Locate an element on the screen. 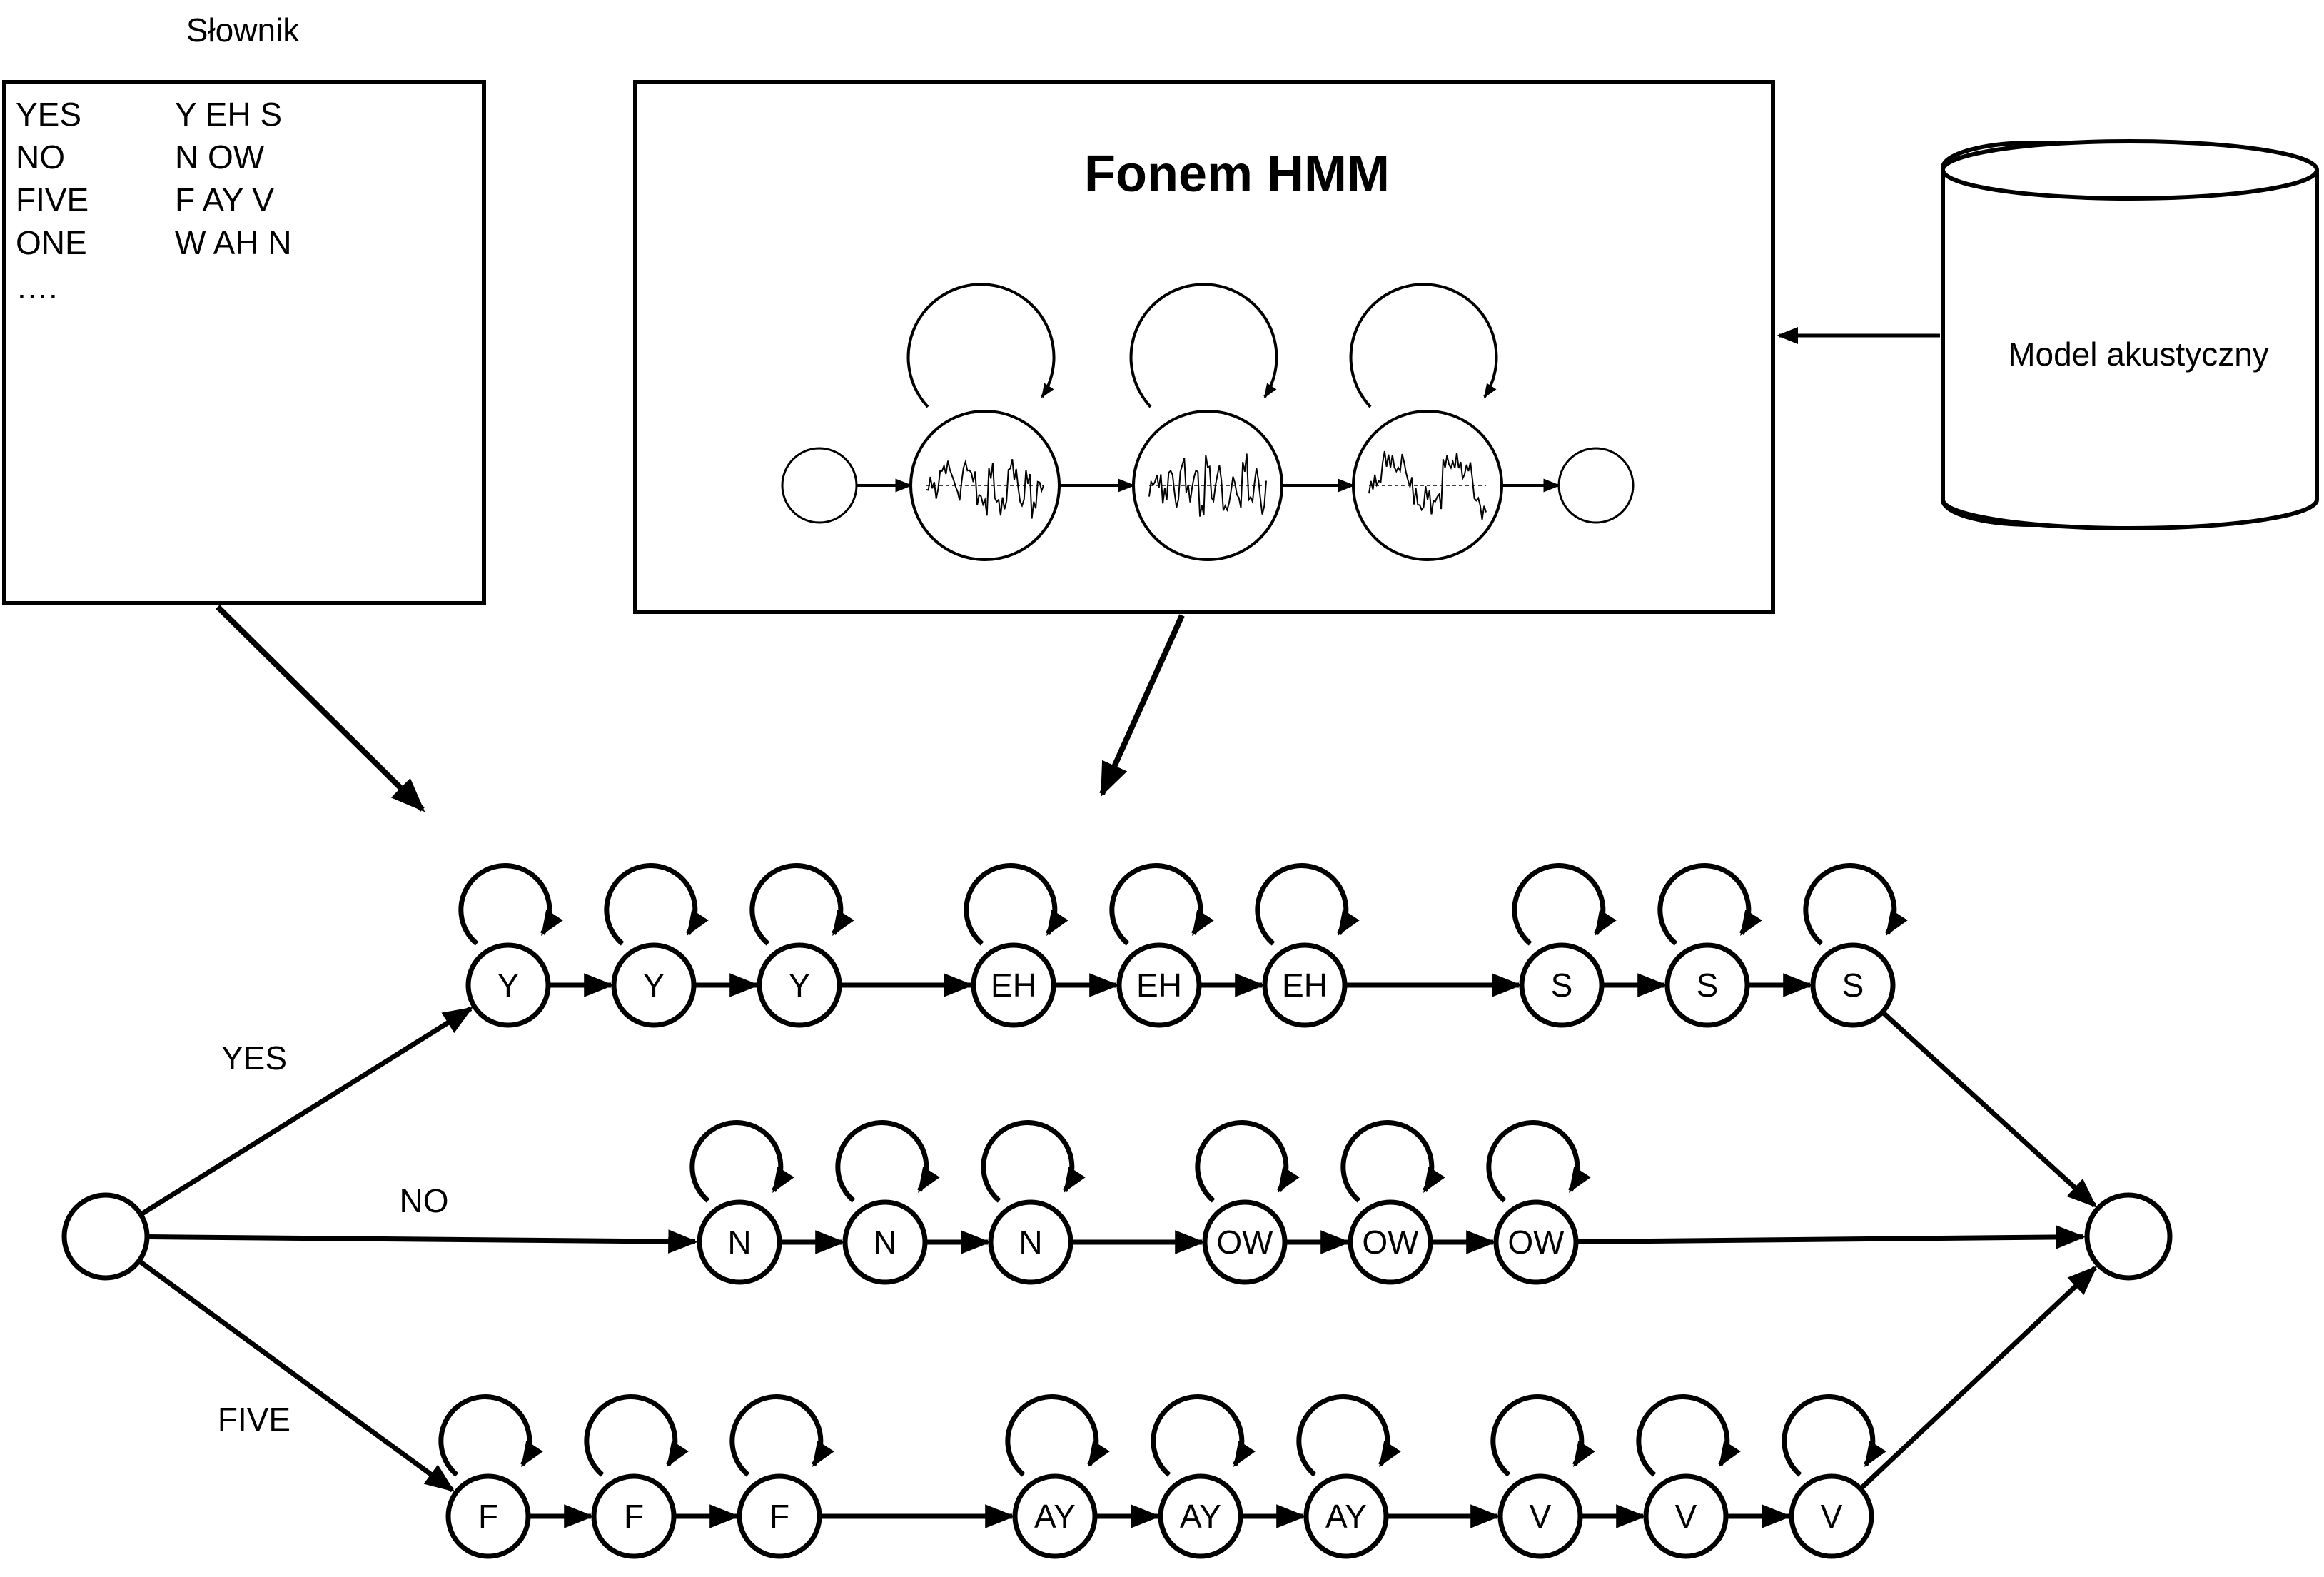 The width and height of the screenshot is (2324, 1577). dictionary-ellipsis: …. is located at coordinates (37, 287).